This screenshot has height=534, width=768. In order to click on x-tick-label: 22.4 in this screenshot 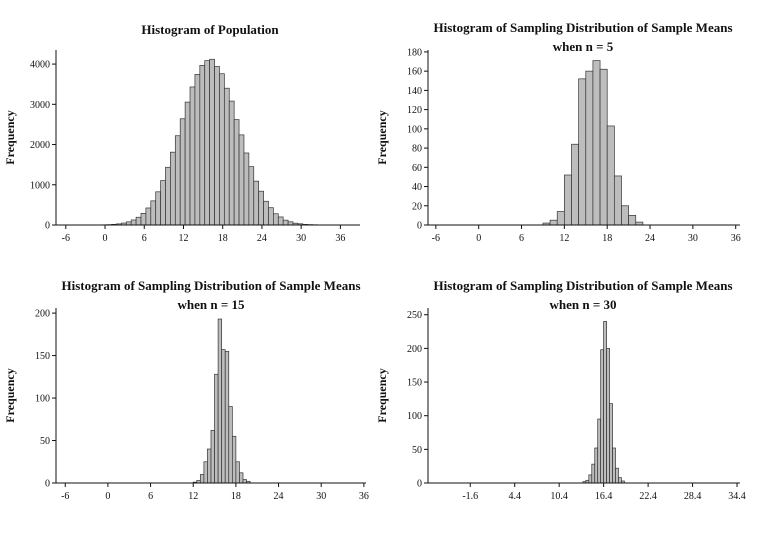, I will do `click(648, 496)`.